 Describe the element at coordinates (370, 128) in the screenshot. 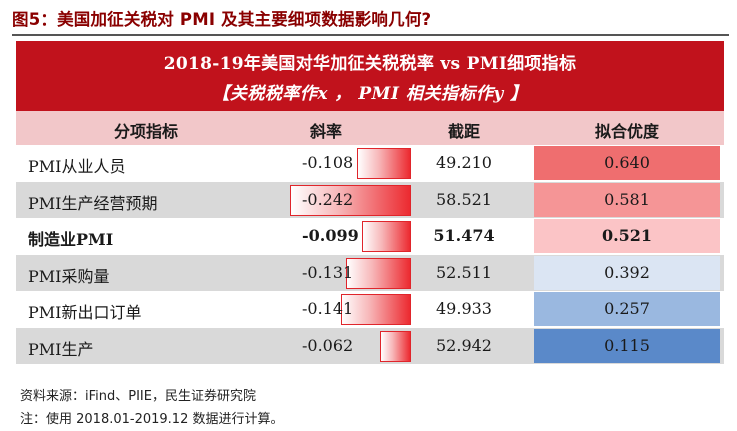

I see `table-header: 分项指标 斜率 截距 拟合优度` at that location.